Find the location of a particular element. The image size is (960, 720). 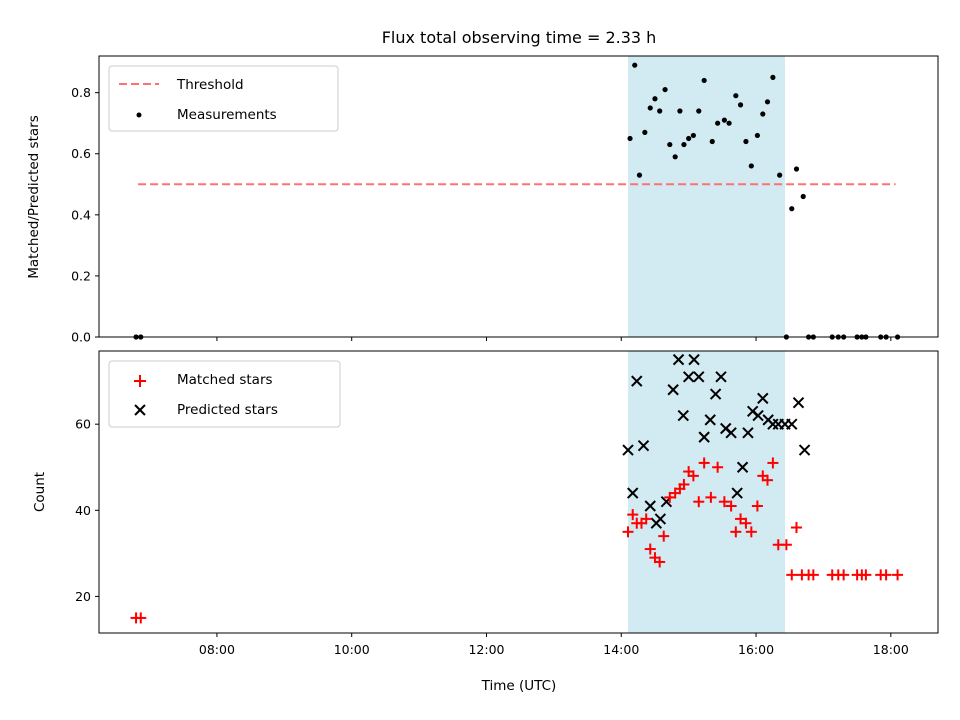

bottom-y-tick-label: 20 is located at coordinates (83, 596).